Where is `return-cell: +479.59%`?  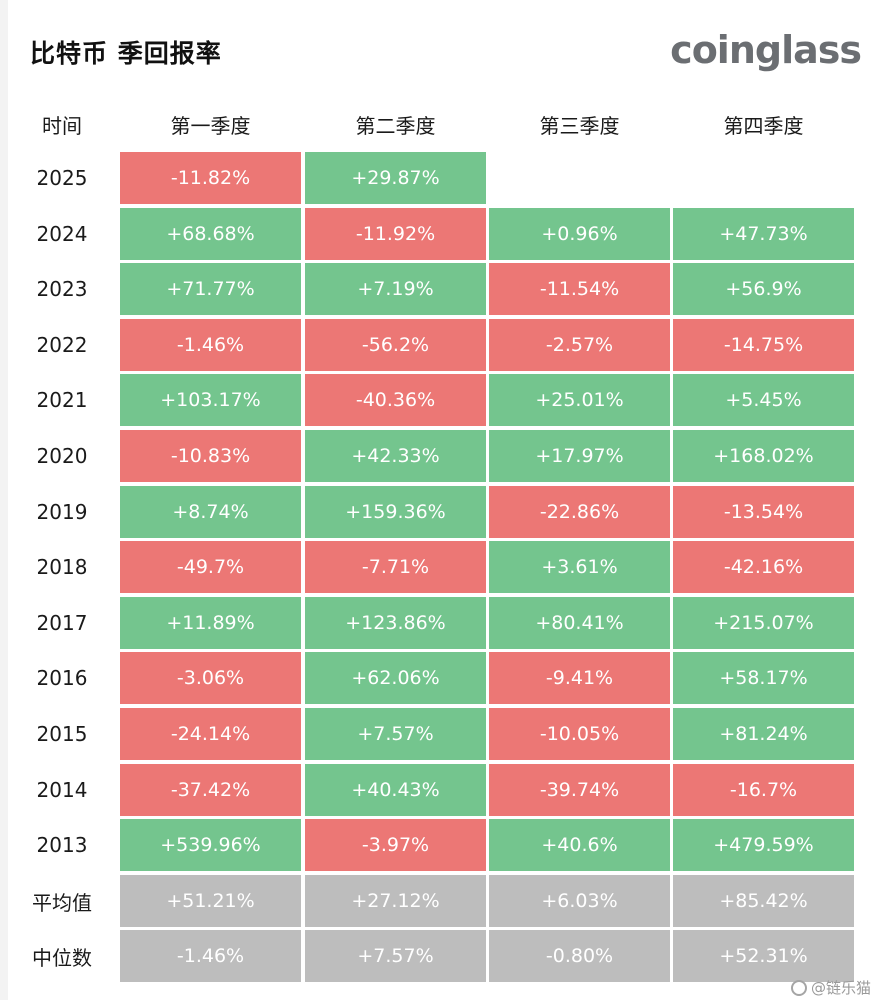
return-cell: +479.59% is located at coordinates (763, 845).